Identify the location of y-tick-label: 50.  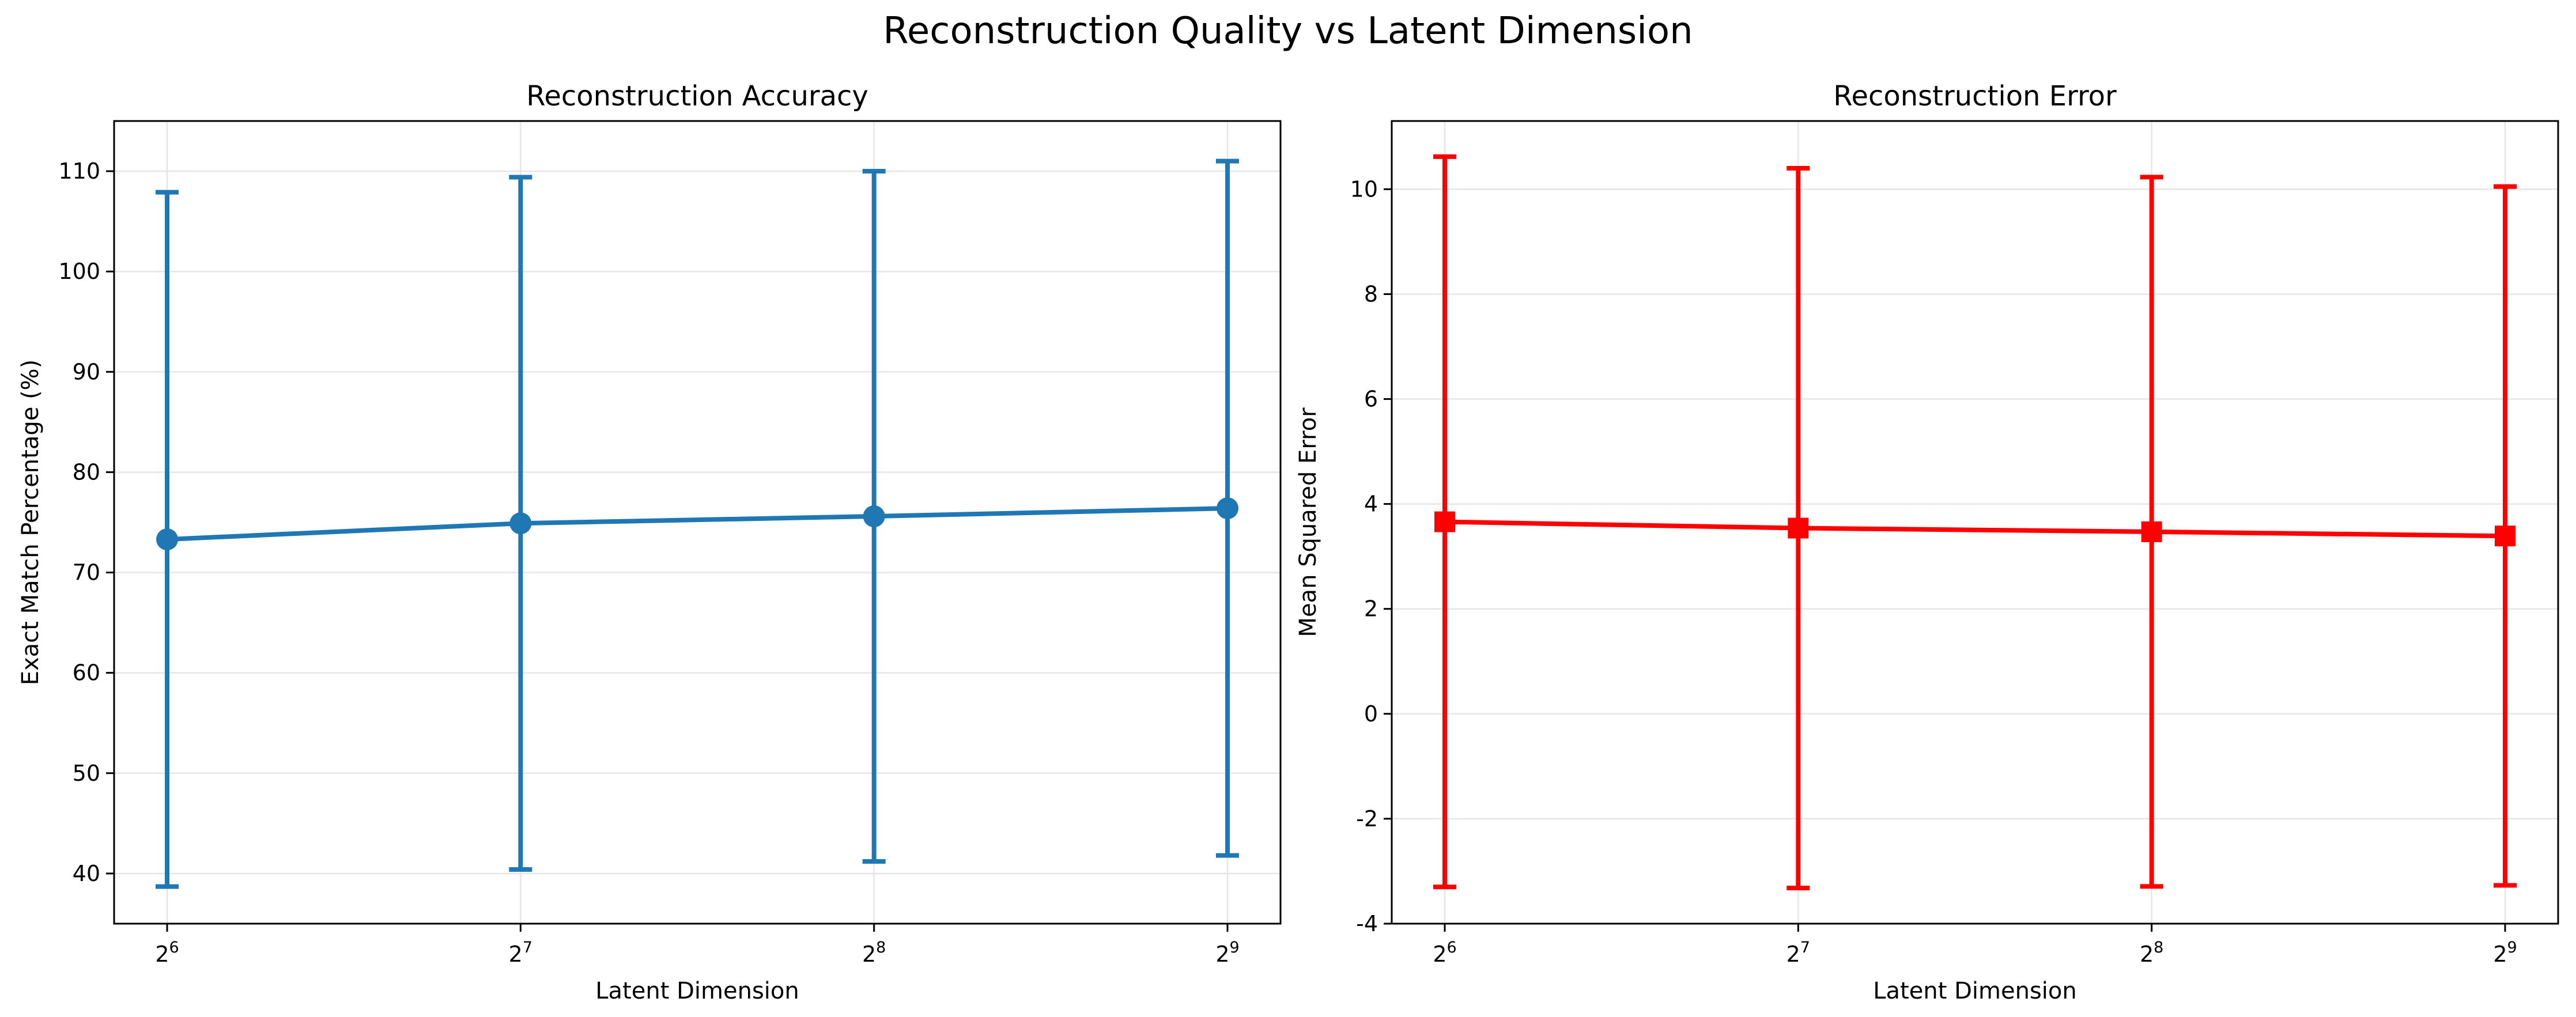
(87, 773).